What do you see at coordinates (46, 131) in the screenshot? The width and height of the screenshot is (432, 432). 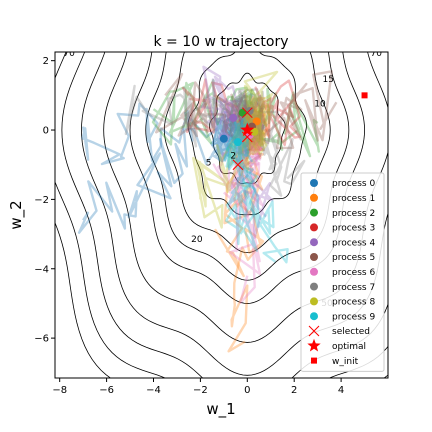 I see `y-tick-label: 0` at bounding box center [46, 131].